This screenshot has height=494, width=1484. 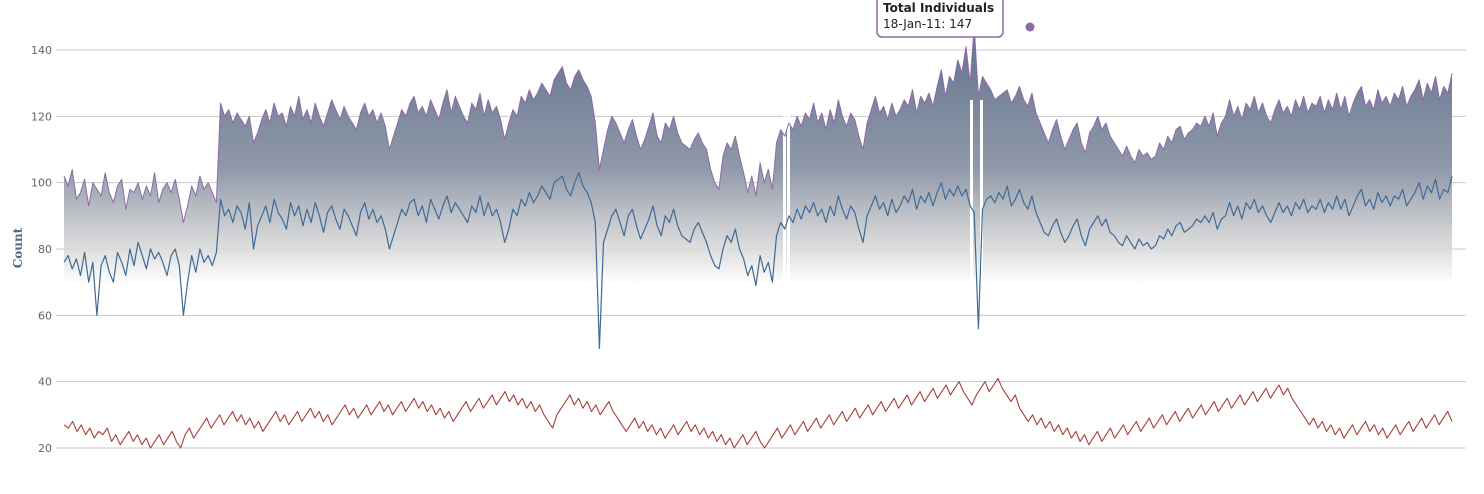 What do you see at coordinates (45, 315) in the screenshot?
I see `y-tick-label: 60` at bounding box center [45, 315].